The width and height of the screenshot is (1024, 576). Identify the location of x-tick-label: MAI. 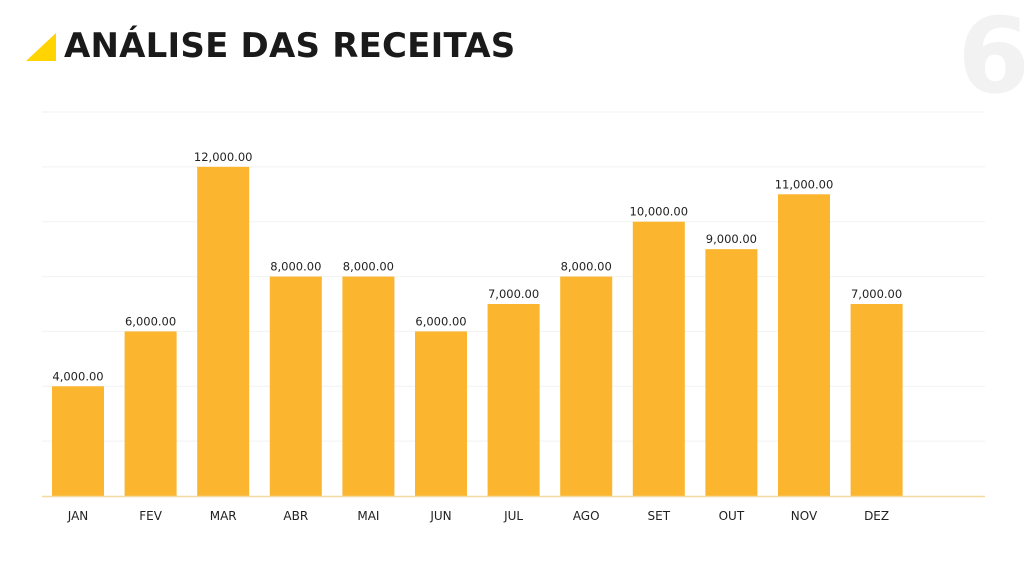
(368, 516).